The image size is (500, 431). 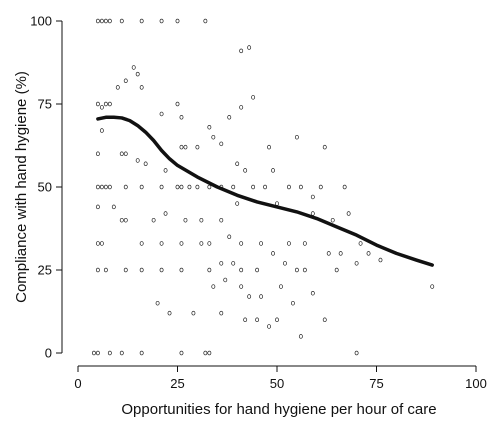 I want to click on y-axis-title: Compliance with hand hygiene (%), so click(x=21, y=187).